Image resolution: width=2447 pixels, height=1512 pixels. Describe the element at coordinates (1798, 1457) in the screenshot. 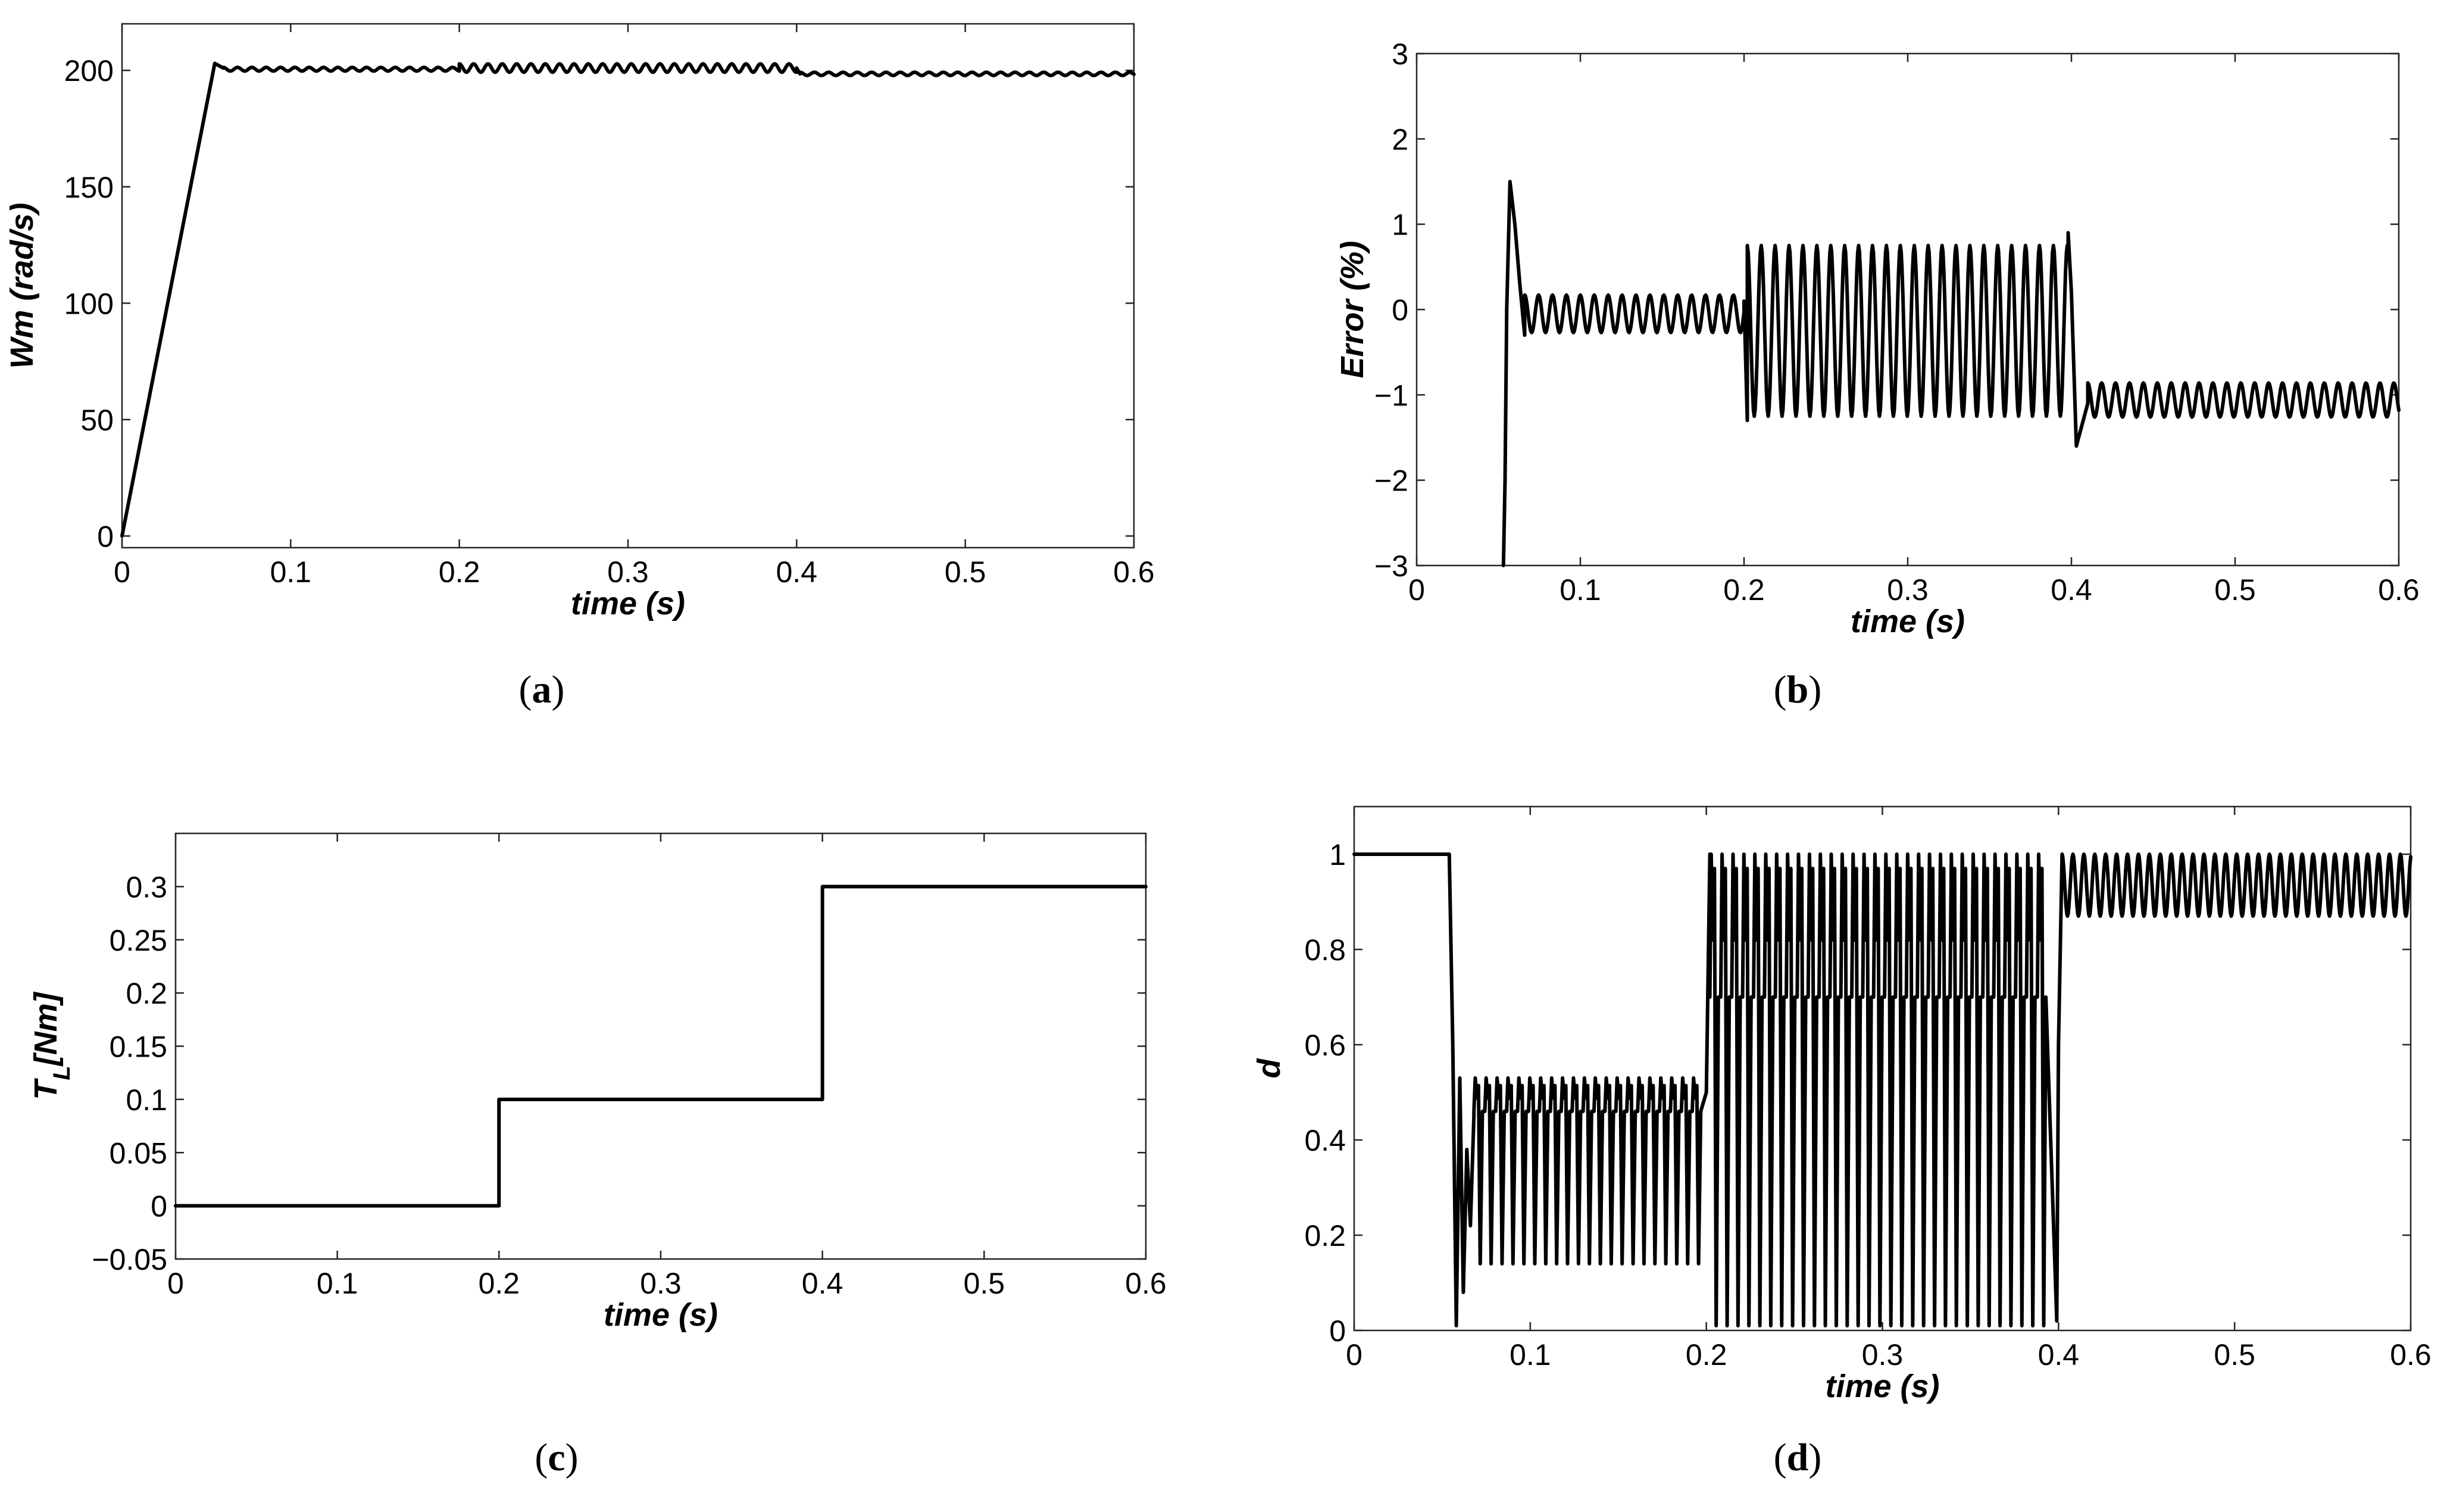

I see `panel-caption: (d)` at that location.